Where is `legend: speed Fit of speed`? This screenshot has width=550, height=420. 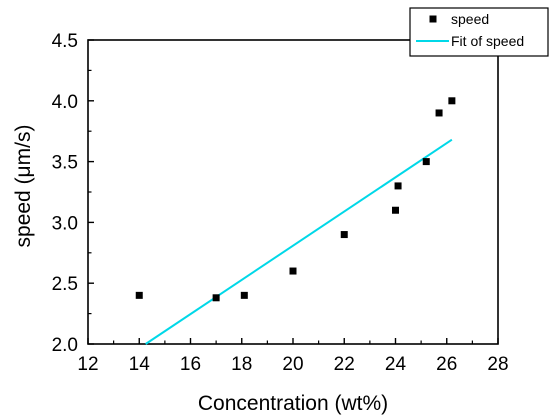 legend: speed Fit of speed is located at coordinates (479, 32).